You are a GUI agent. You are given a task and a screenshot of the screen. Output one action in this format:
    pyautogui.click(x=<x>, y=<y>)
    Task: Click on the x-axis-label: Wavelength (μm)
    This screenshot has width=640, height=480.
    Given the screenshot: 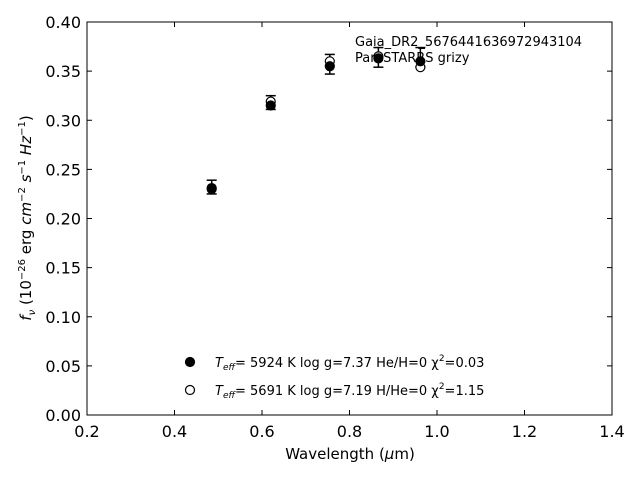 What is the action you would take?
    pyautogui.click(x=350, y=454)
    